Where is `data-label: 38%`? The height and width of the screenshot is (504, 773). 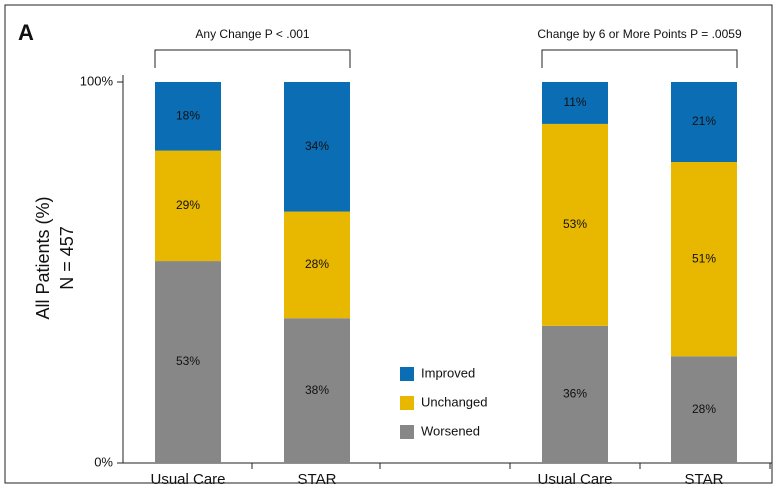 data-label: 38% is located at coordinates (317, 390).